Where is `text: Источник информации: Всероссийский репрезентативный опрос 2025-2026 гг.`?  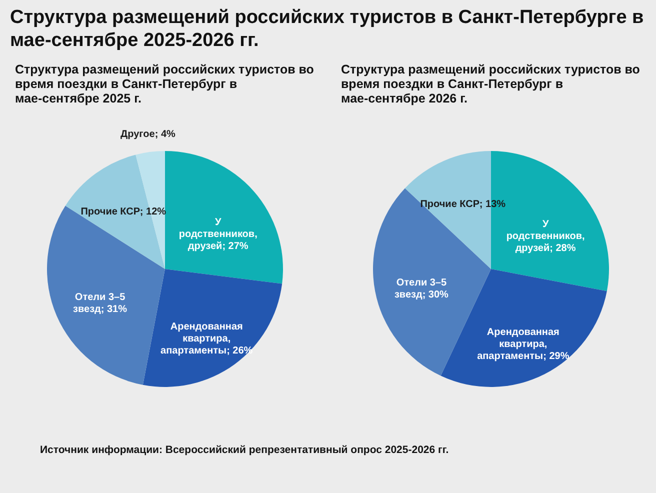 text: Источник информации: Всероссийский репрезентативный опрос 2025-2026 гг. is located at coordinates (244, 450).